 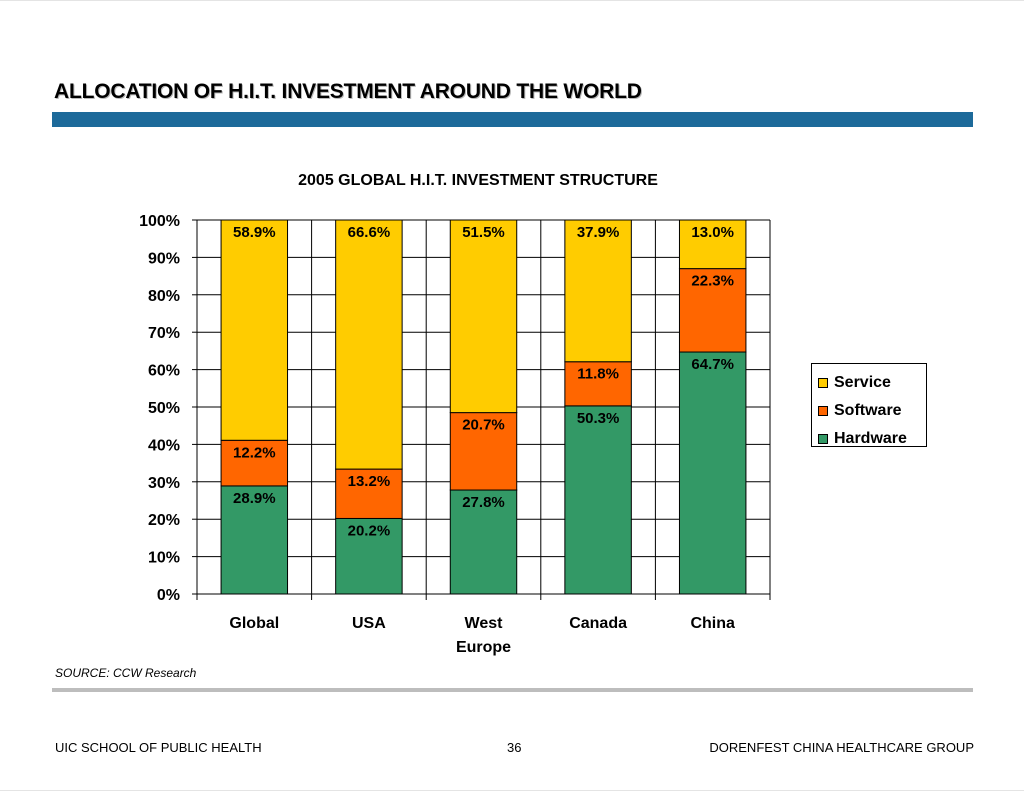 What do you see at coordinates (484, 623) in the screenshot?
I see `x-category-label: West` at bounding box center [484, 623].